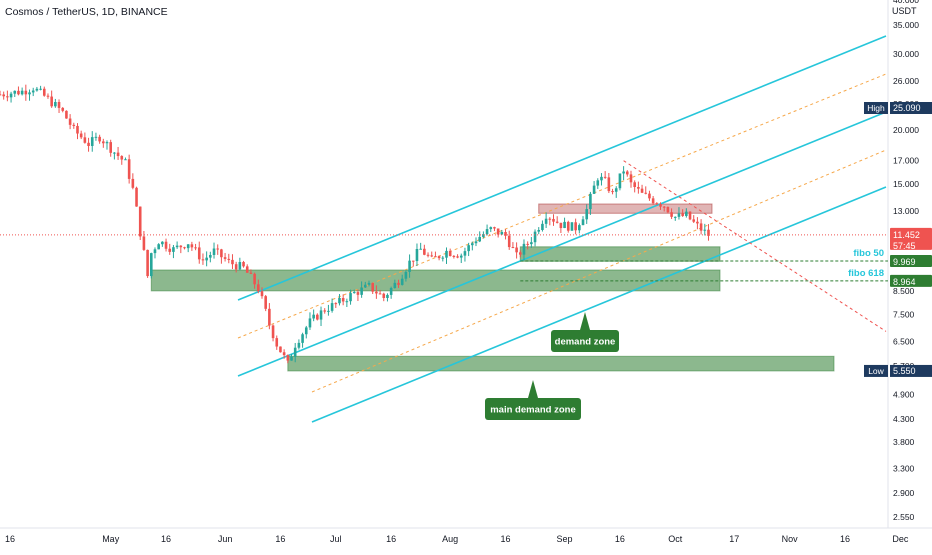 The height and width of the screenshot is (555, 932). What do you see at coordinates (904, 394) in the screenshot?
I see `y-tick-label: 4.900` at bounding box center [904, 394].